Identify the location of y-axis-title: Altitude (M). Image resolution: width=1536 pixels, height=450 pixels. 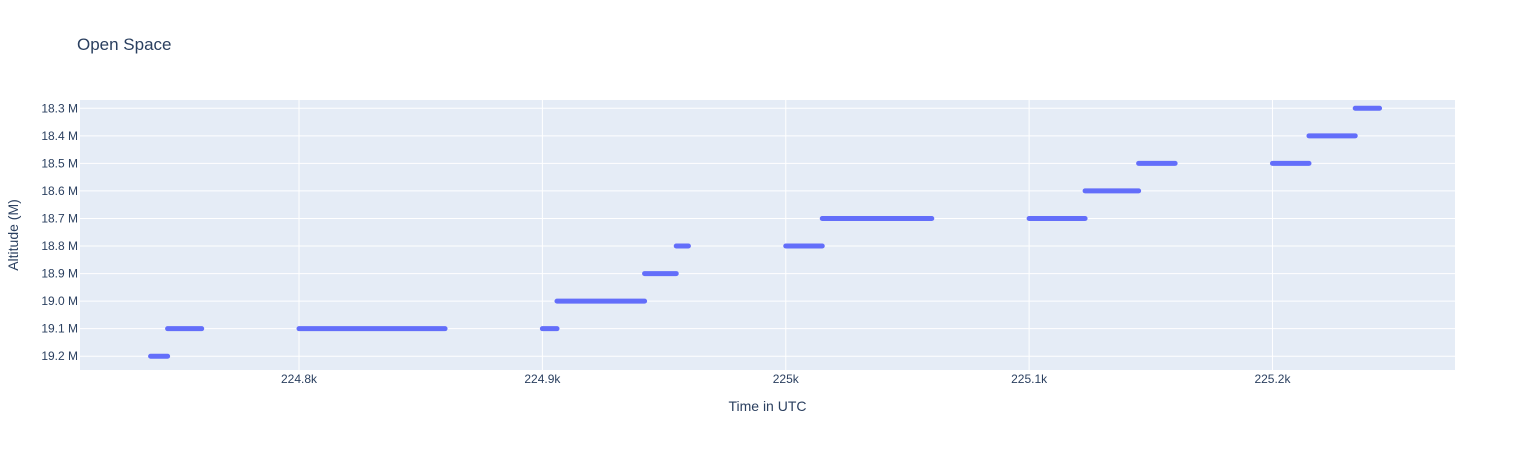
(13, 235).